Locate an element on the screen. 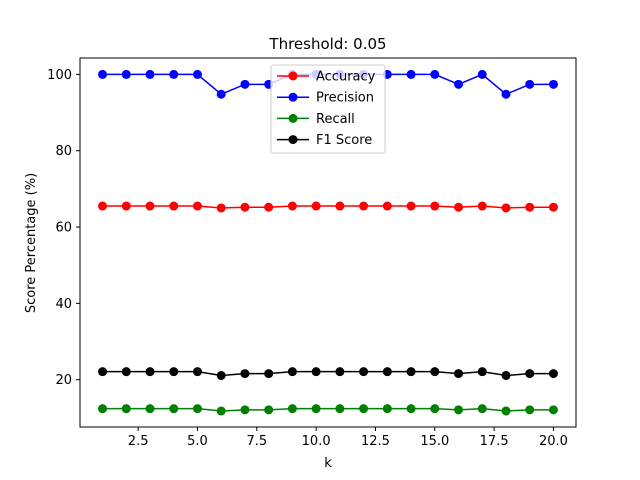 The height and width of the screenshot is (480, 640). legend-marker-recall is located at coordinates (293, 118).